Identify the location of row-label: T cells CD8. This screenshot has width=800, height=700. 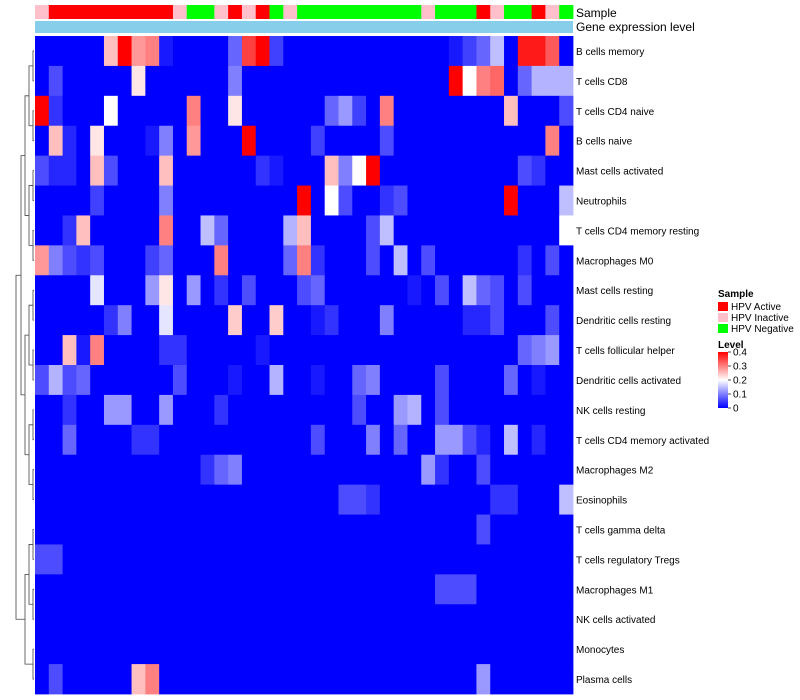
(602, 82).